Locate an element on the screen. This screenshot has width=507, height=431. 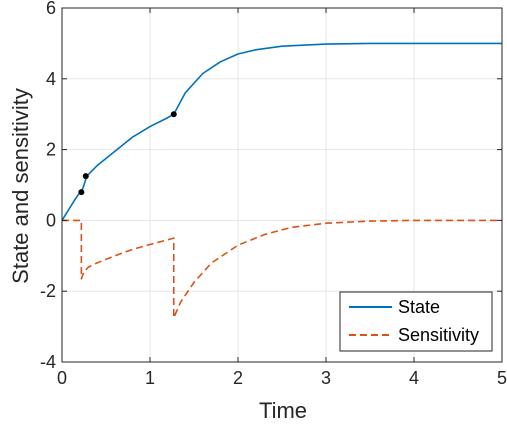
y-tick-label: 0 is located at coordinates (51, 220).